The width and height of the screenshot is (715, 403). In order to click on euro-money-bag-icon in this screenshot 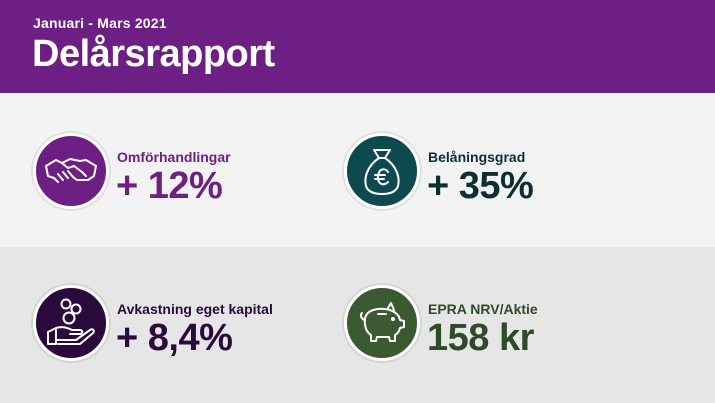, I will do `click(382, 172)`.